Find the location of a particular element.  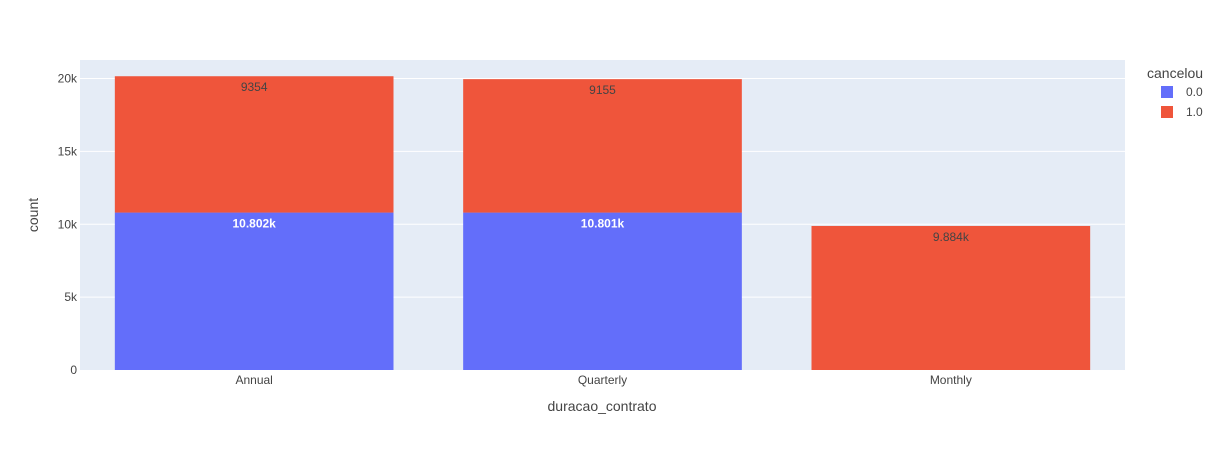

x-tick-label: Annual is located at coordinates (253, 380).